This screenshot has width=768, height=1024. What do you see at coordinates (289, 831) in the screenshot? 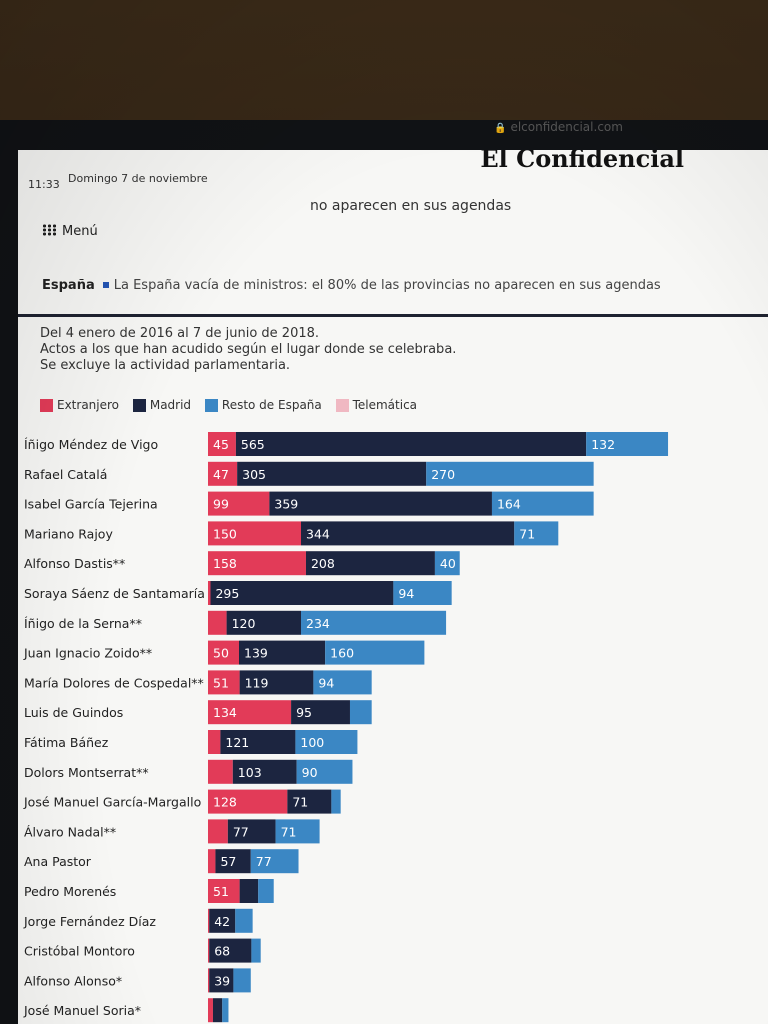
I see `data-label: 71` at bounding box center [289, 831].